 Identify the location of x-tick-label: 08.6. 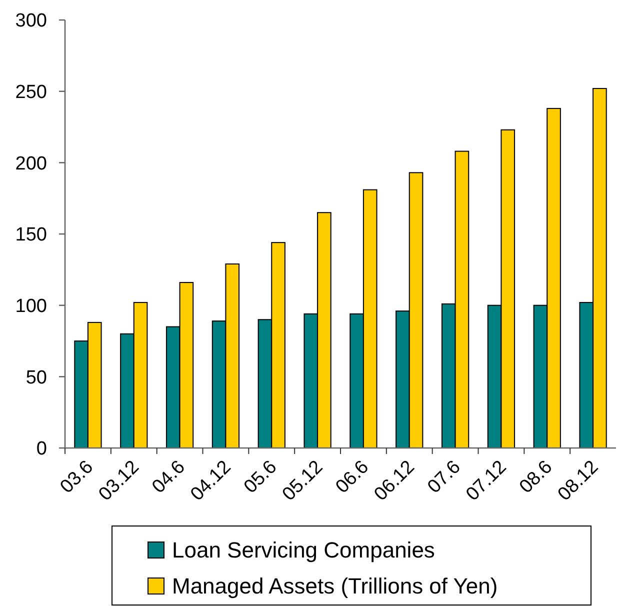
(536, 477).